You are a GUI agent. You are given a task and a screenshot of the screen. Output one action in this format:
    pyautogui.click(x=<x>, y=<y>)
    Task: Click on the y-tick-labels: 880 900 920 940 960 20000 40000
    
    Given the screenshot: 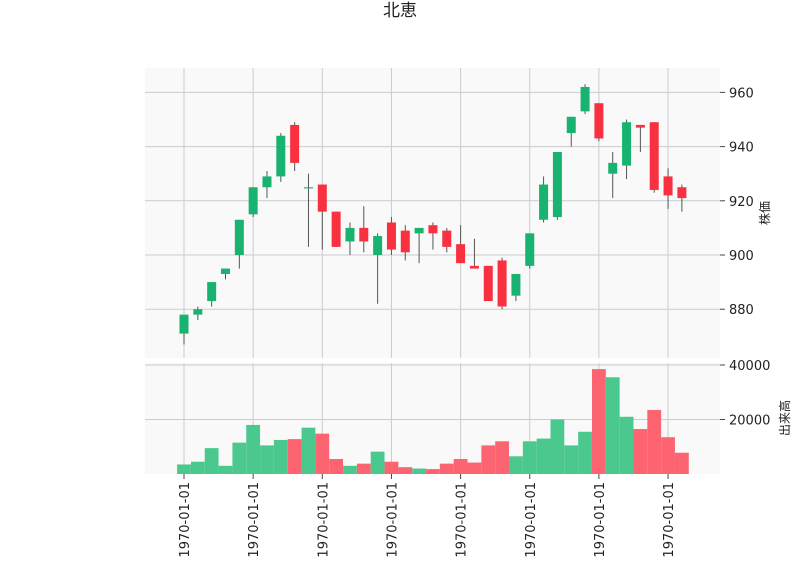 What is the action you would take?
    pyautogui.click(x=749, y=257)
    